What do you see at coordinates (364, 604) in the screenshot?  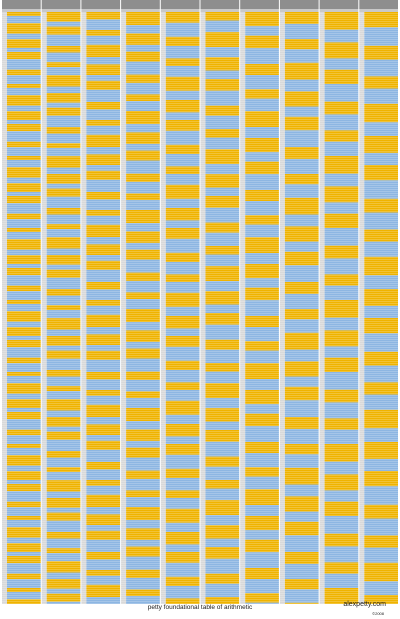 I see `footer-site: alexpetty.com` at bounding box center [364, 604].